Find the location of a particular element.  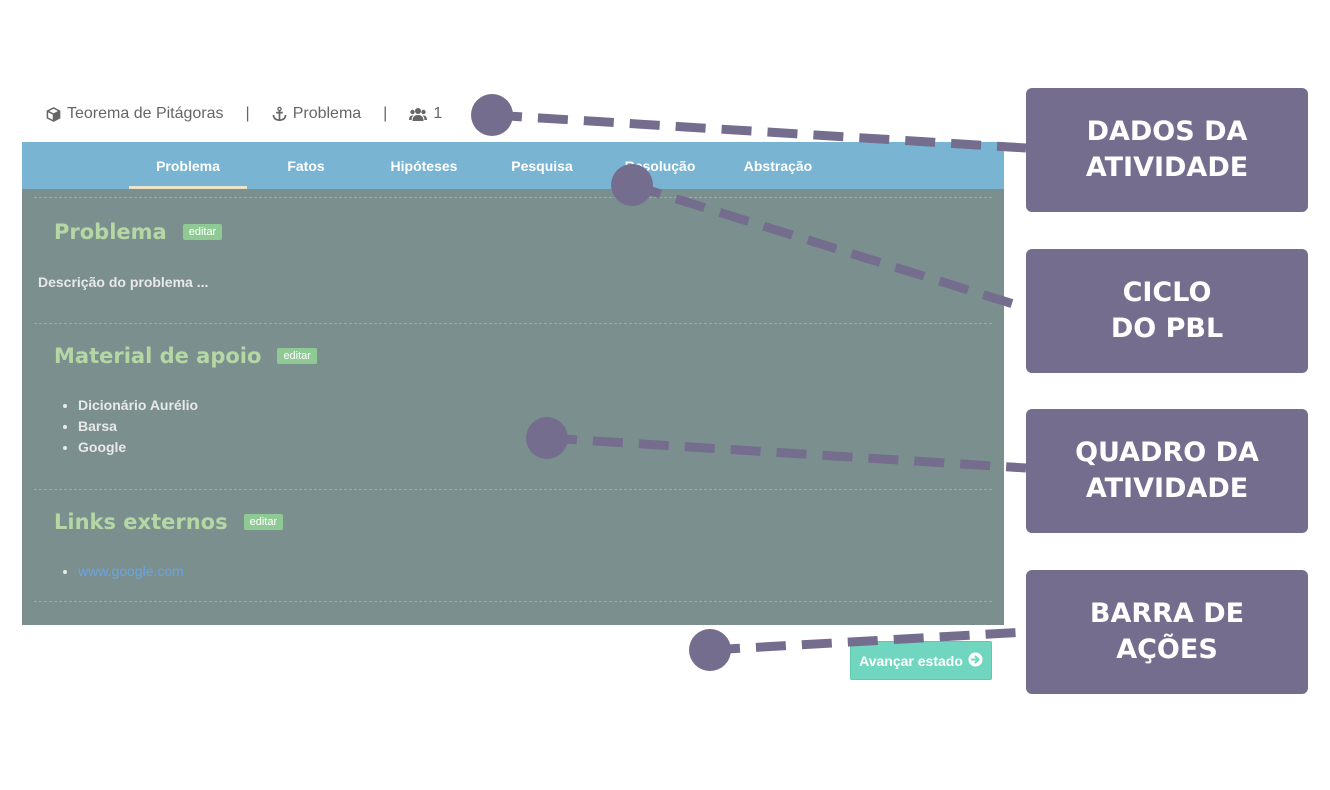

section-title: Links externos is located at coordinates (141, 522).